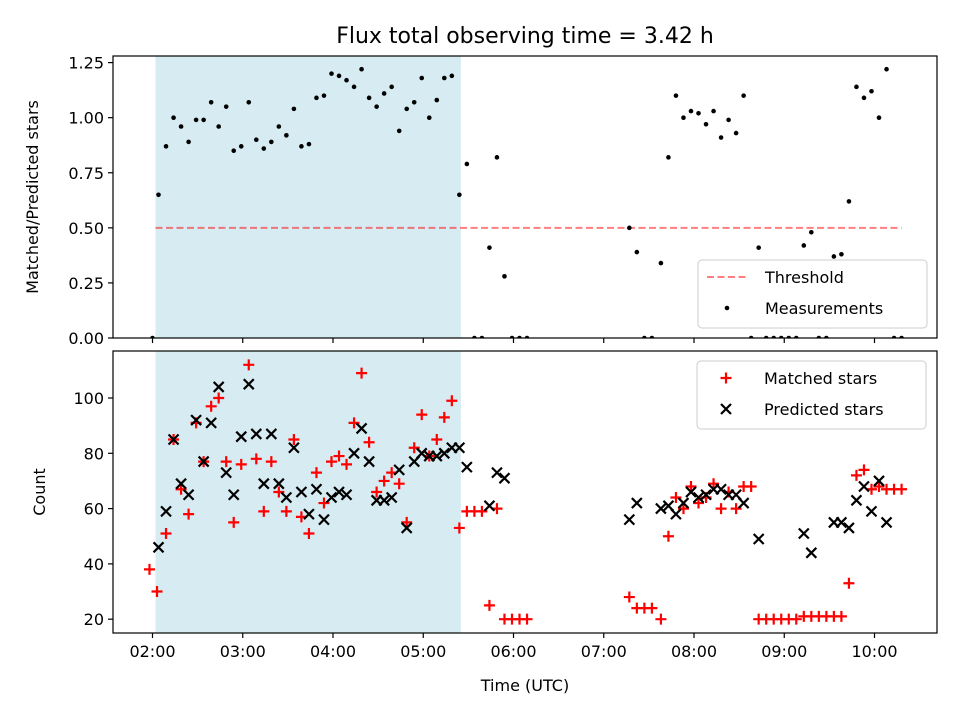  I want to click on y-tick-label: 40, so click(94, 564).